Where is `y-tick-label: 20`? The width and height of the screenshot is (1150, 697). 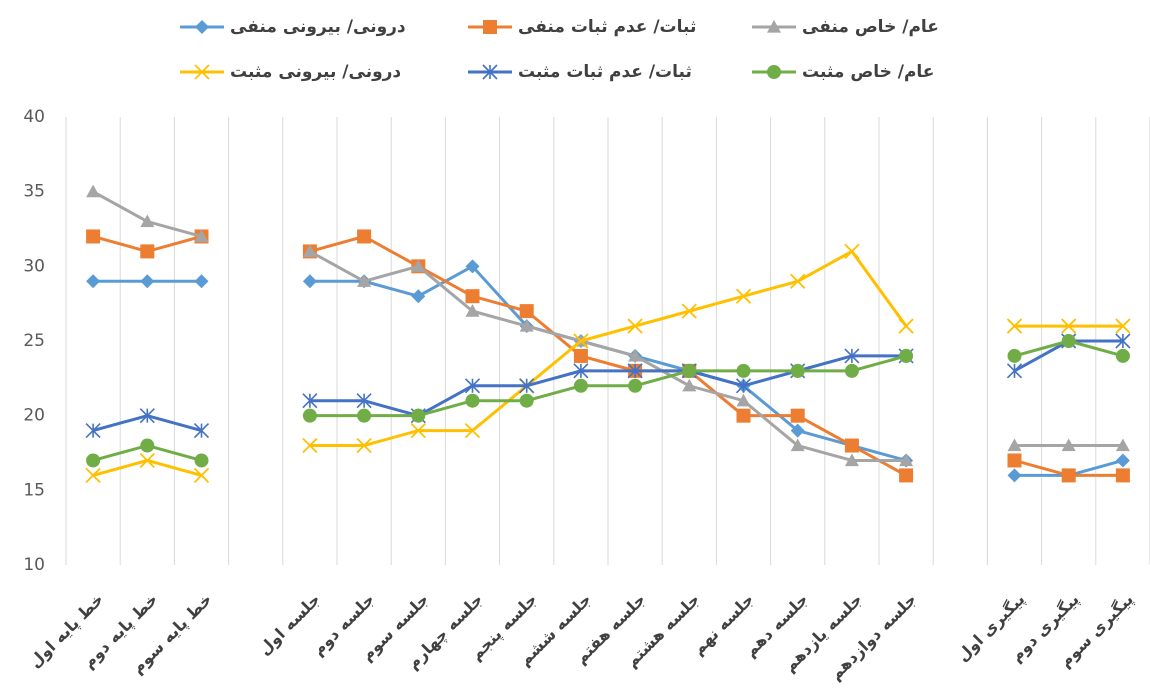 y-tick-label: 20 is located at coordinates (34, 416).